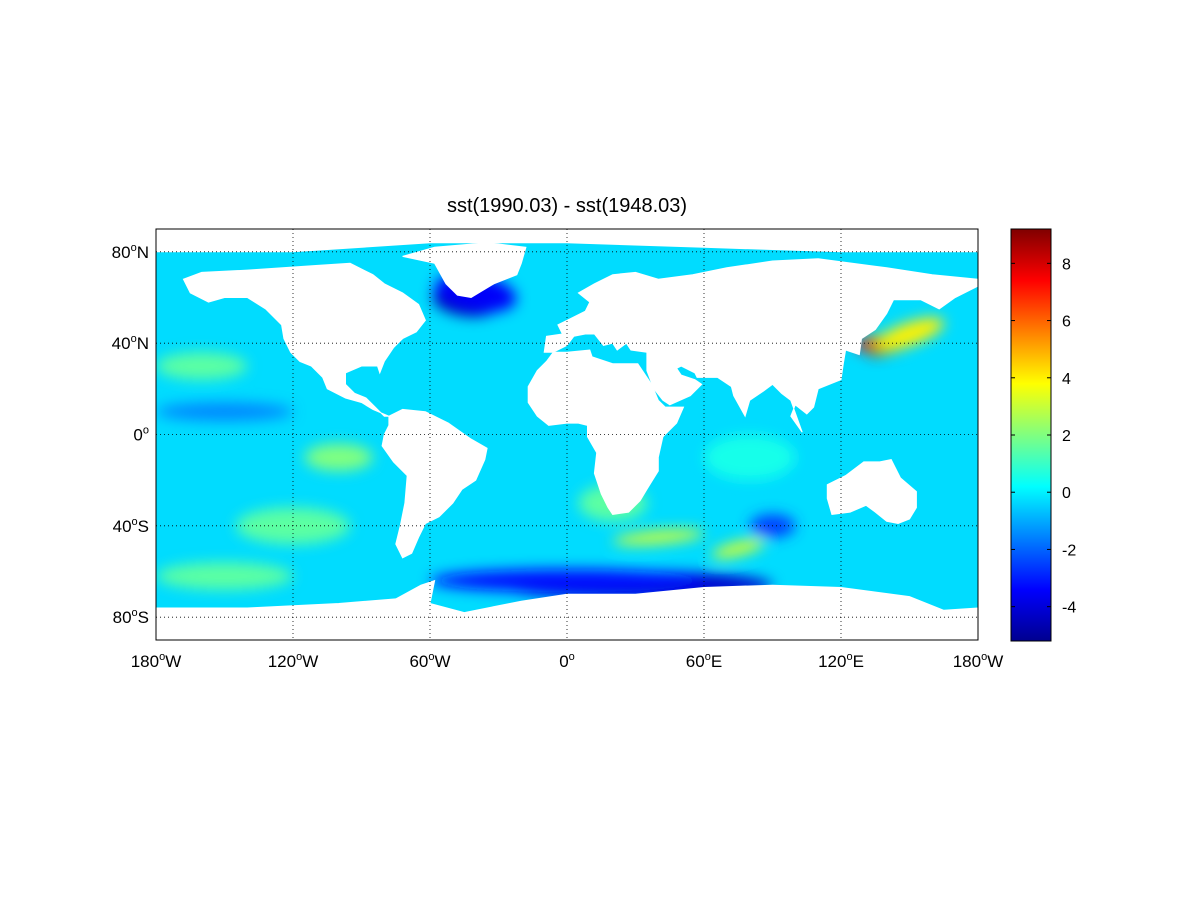 The width and height of the screenshot is (1200, 900). Describe the element at coordinates (304, 339) in the screenshot. I see `land-north-america` at that location.